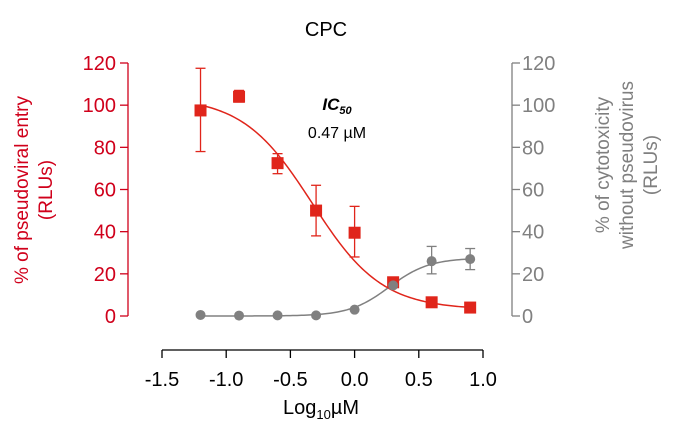 This screenshot has width=675, height=432. Describe the element at coordinates (419, 380) in the screenshot. I see `x-tick-label: 0.5` at that location.